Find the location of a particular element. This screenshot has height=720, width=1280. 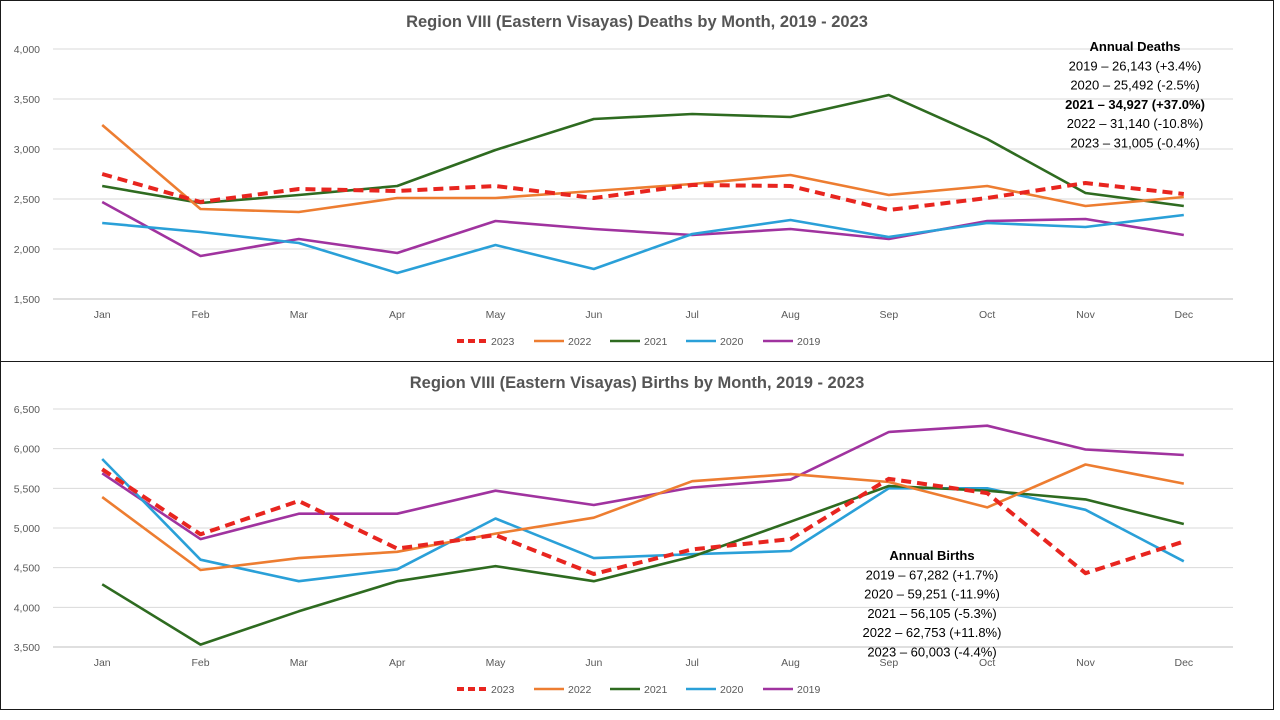

births-legend-label-2022: 2022 is located at coordinates (580, 690).